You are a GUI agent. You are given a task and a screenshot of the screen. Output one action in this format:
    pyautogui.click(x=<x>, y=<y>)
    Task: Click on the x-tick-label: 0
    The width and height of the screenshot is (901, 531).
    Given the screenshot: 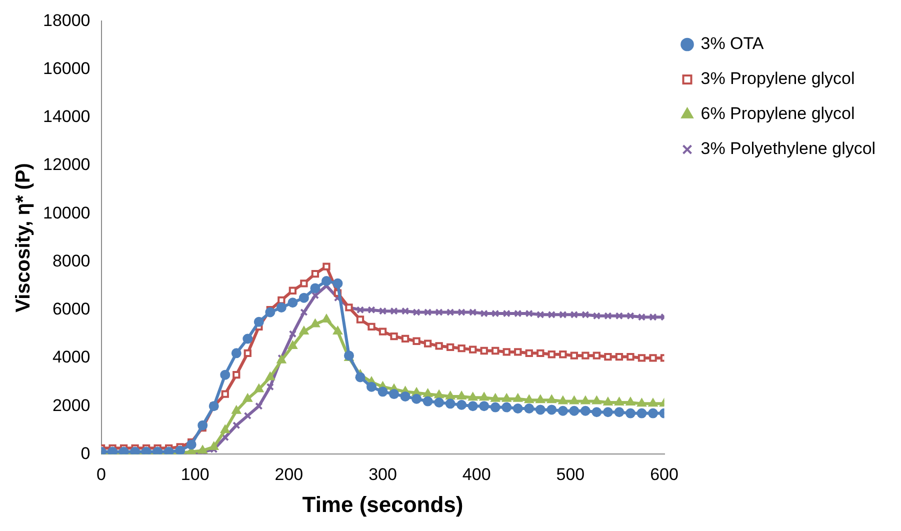 What is the action you would take?
    pyautogui.click(x=101, y=474)
    